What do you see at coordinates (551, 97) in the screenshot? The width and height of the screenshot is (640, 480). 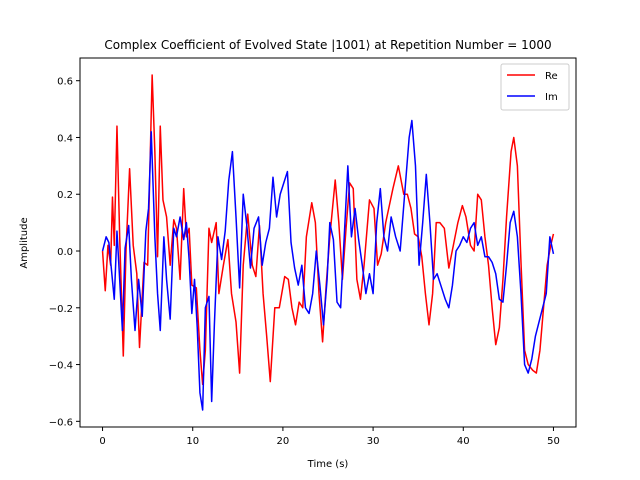 I see `legend-label-im: Im` at bounding box center [551, 97].